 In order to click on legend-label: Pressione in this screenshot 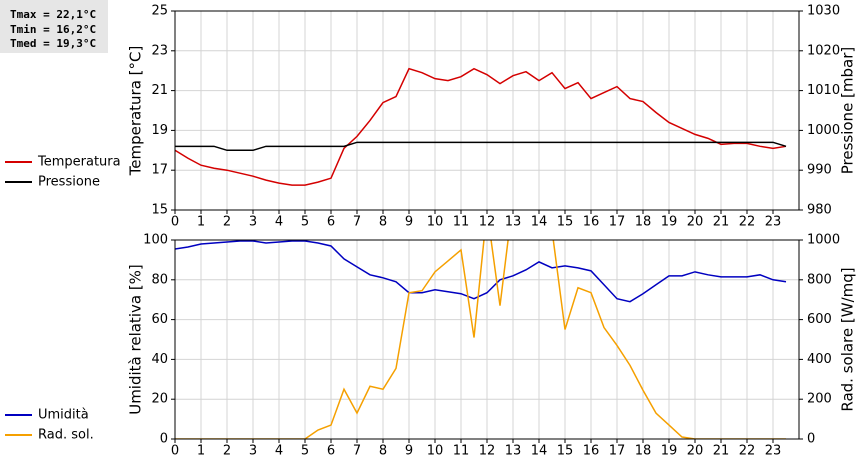, I will do `click(69, 182)`.